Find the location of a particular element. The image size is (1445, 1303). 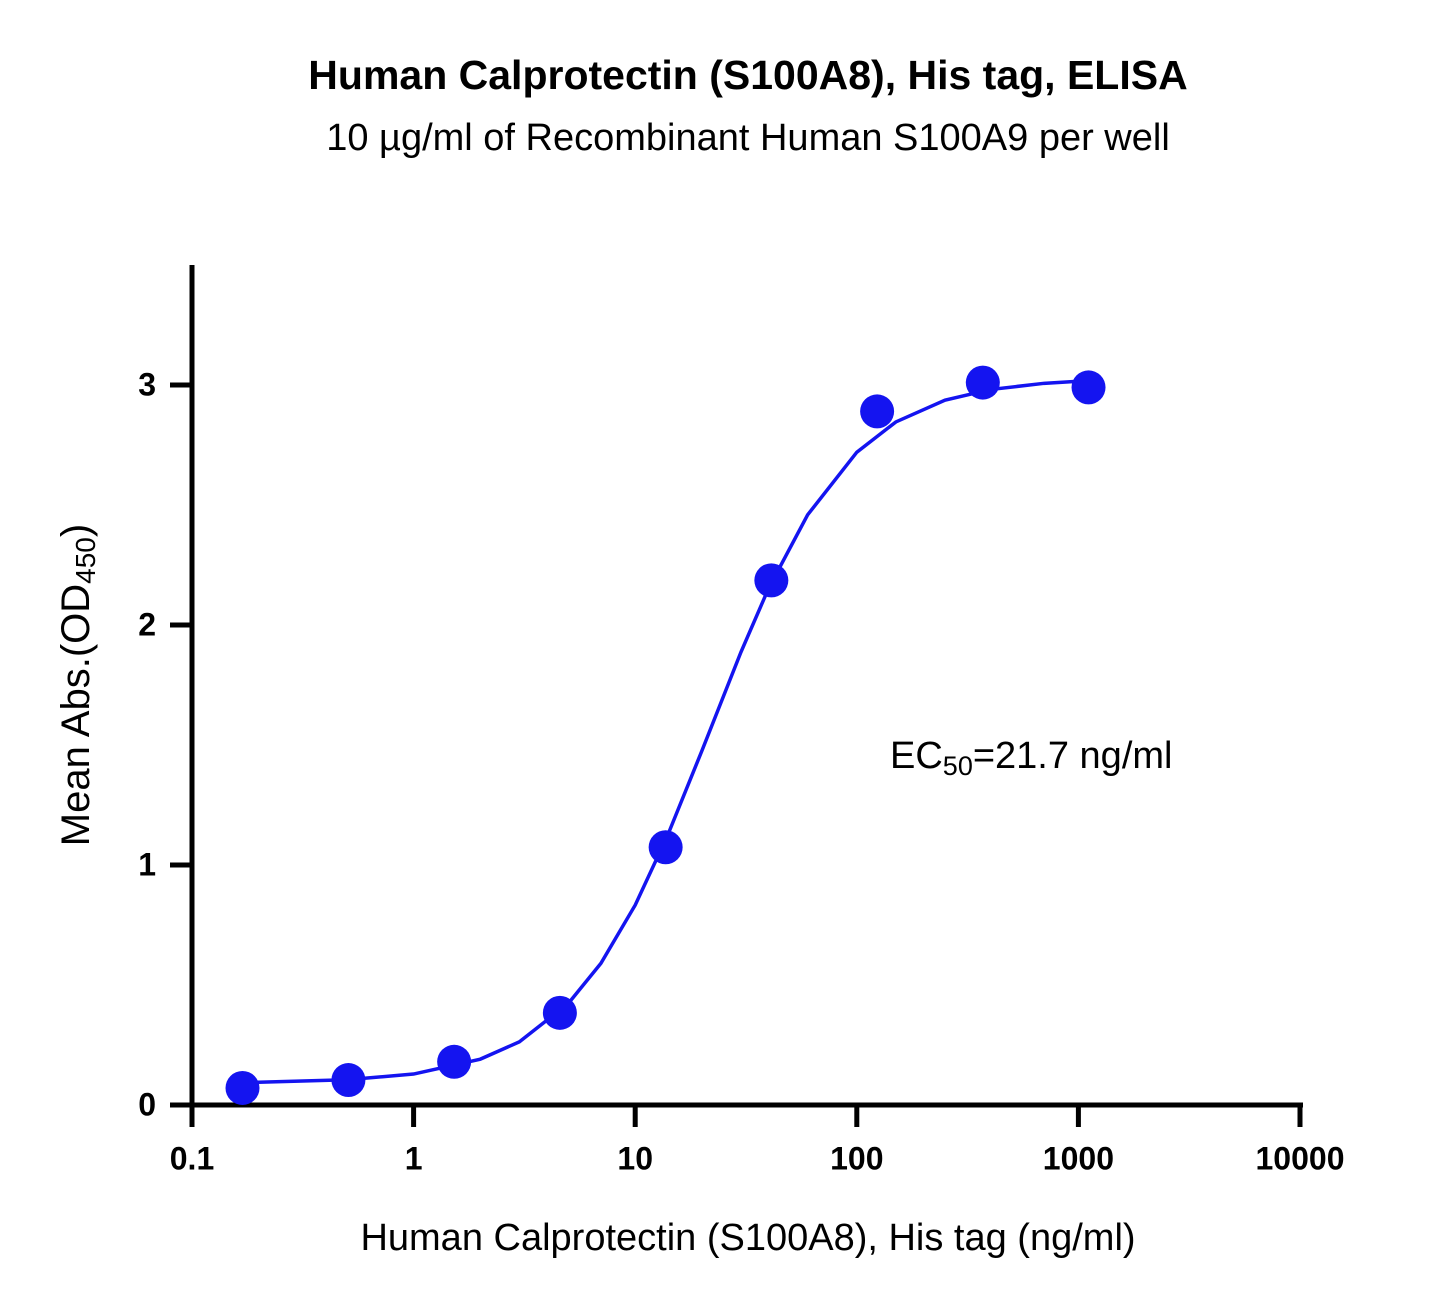

x-tick-label: 10000 is located at coordinates (1300, 1158).